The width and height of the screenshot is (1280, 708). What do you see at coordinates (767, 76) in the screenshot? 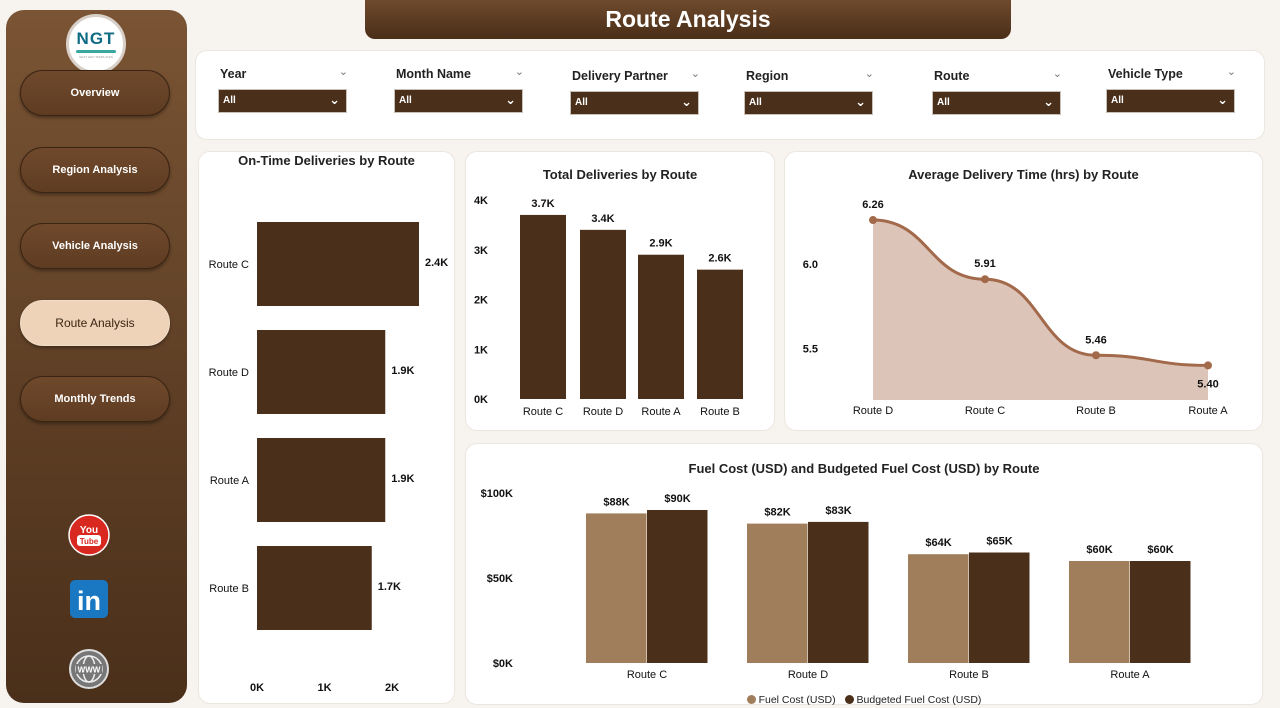
I see `filter-region-label: Region` at bounding box center [767, 76].